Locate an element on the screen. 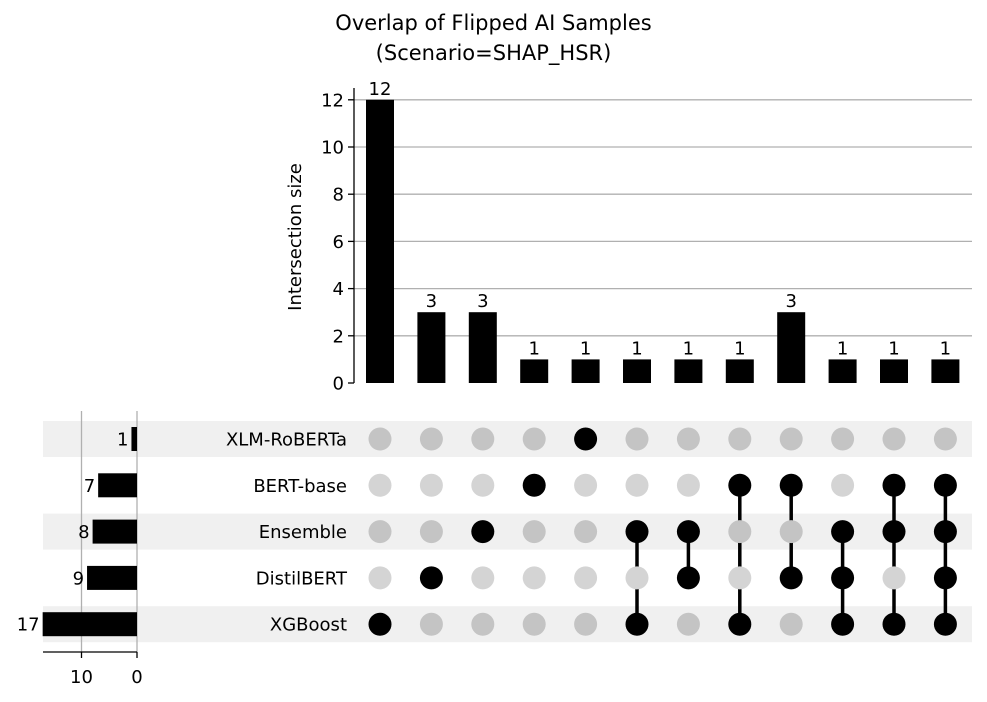  set-size-tick-label: 0 is located at coordinates (136, 677).